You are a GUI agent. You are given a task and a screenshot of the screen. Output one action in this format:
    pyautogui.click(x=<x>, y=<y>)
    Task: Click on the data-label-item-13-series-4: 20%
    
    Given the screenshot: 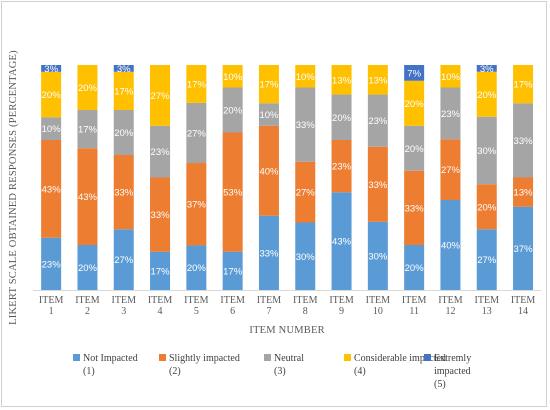 What is the action you would take?
    pyautogui.click(x=487, y=95)
    